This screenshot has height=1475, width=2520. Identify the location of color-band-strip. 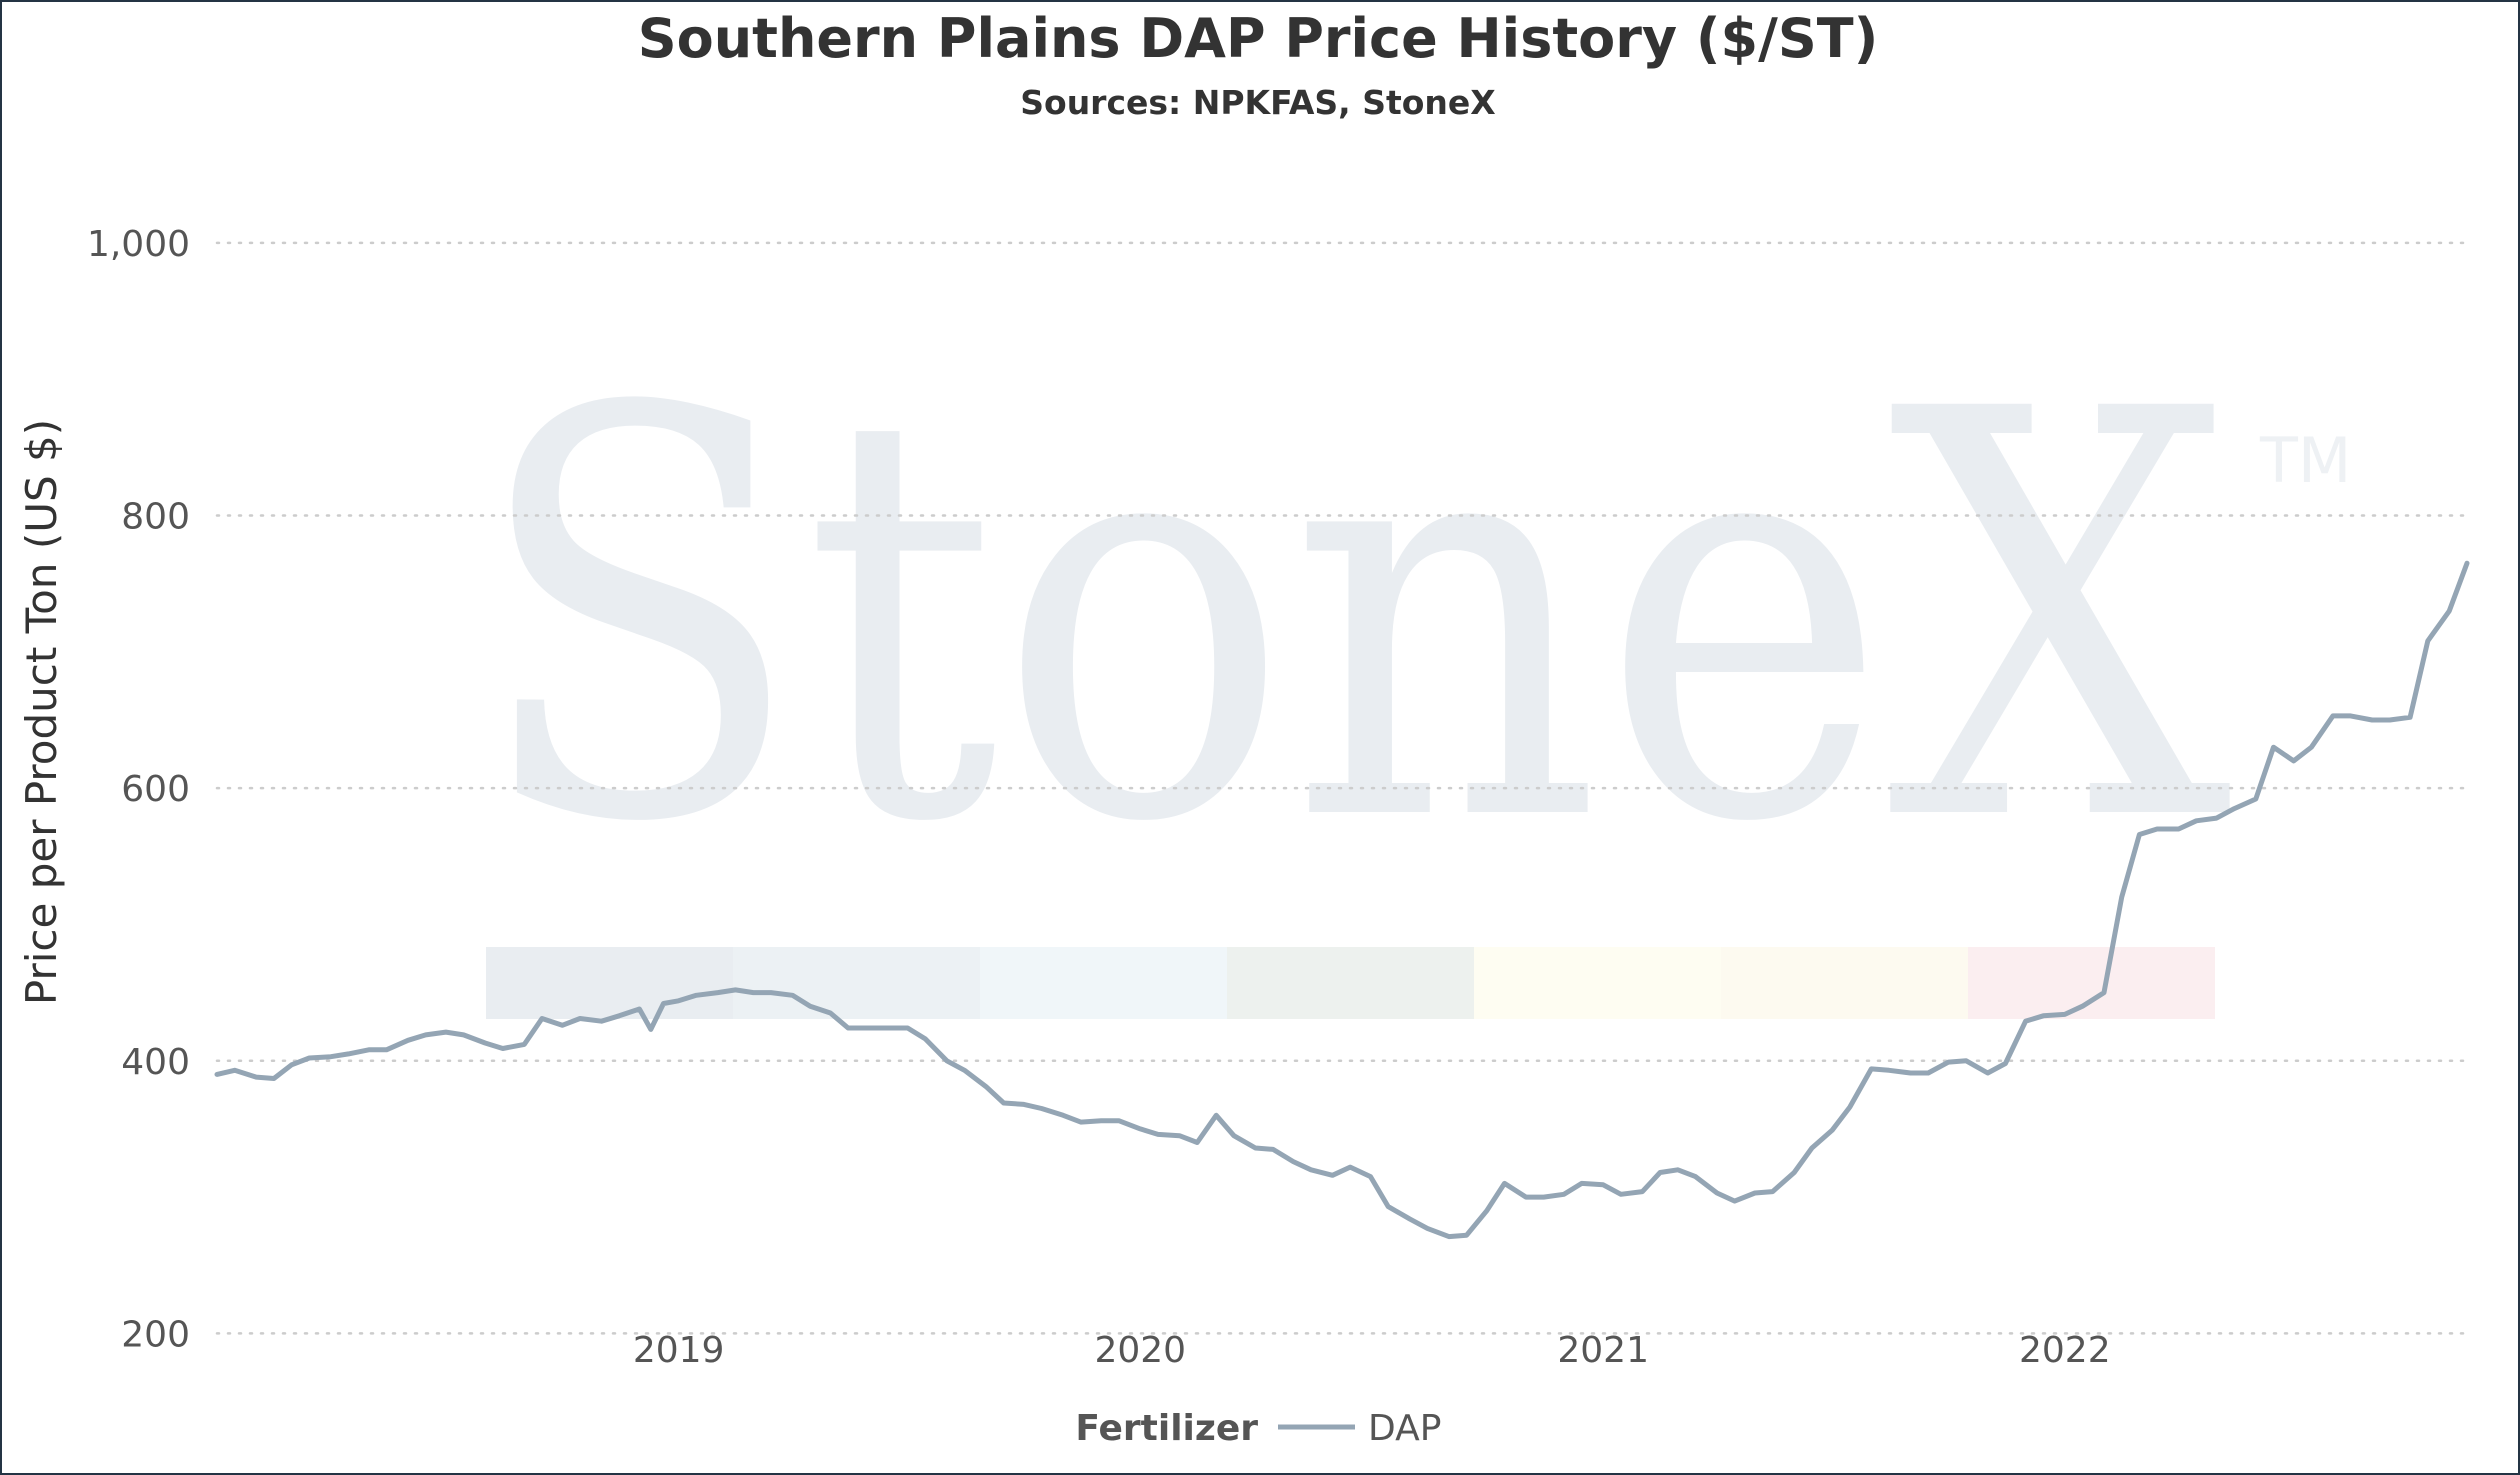
(1350, 983).